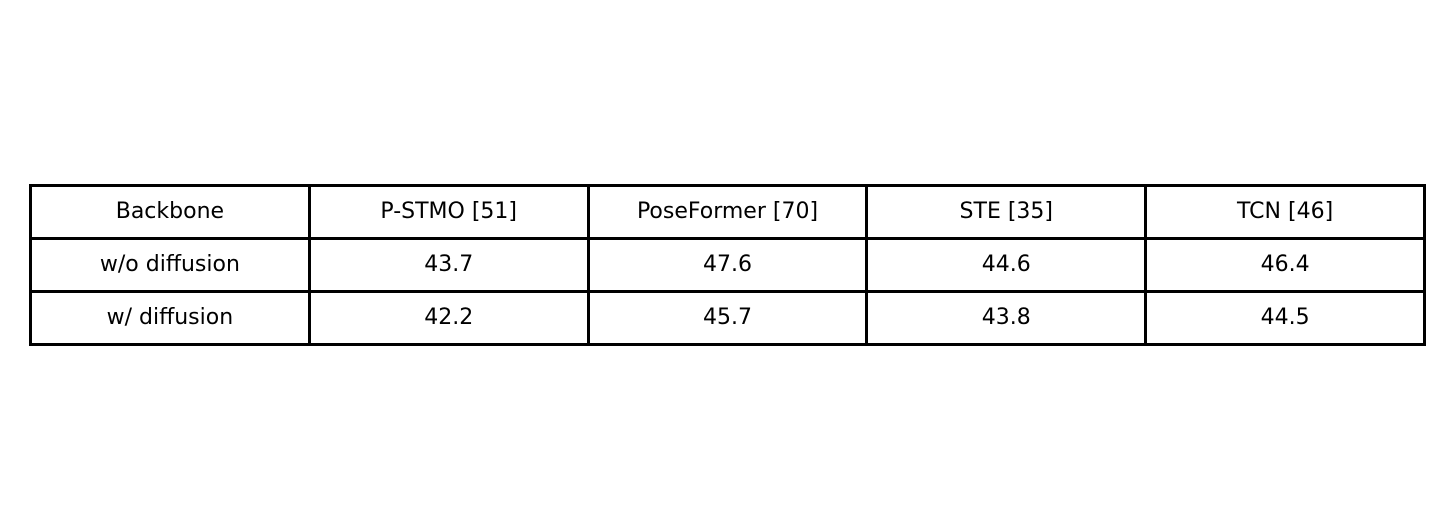 This screenshot has height=522, width=1455. I want to click on table-row: w/o diffusion 43.7 47.6 44.6 46.4, so click(727, 265).